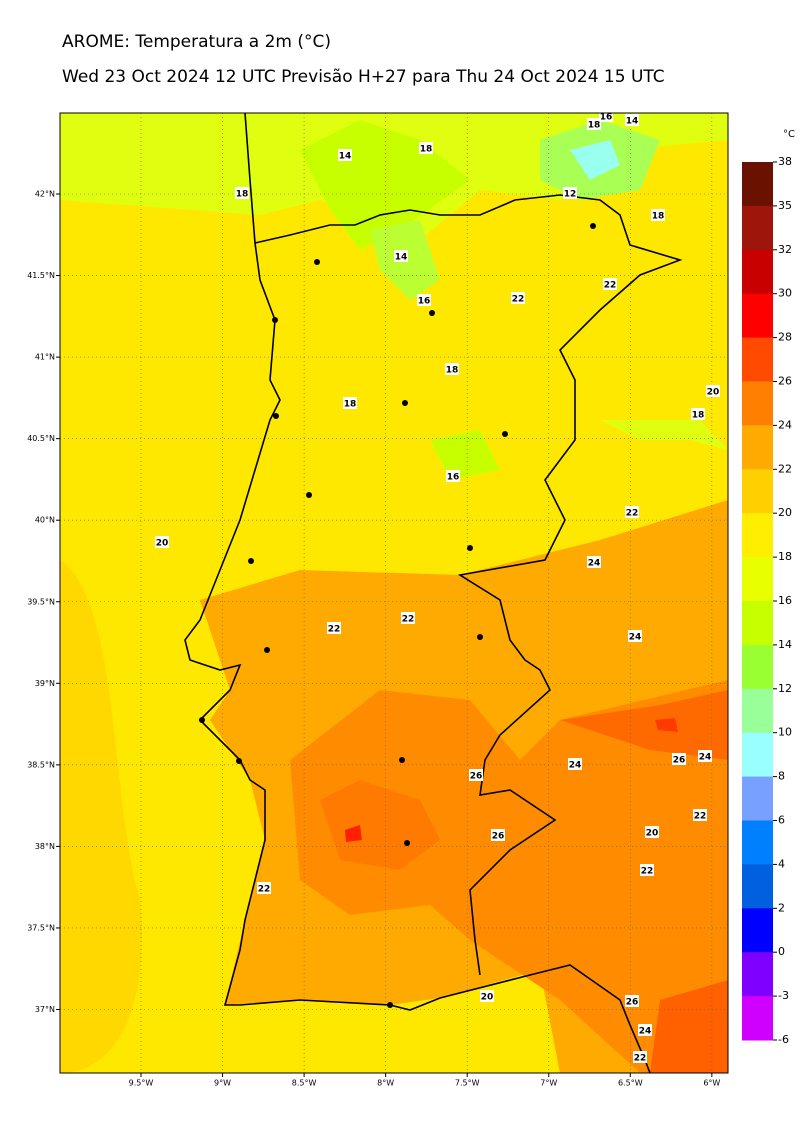 This screenshot has height=1135, width=800. What do you see at coordinates (45, 846) in the screenshot?
I see `y-tick-label: 38°N` at bounding box center [45, 846].